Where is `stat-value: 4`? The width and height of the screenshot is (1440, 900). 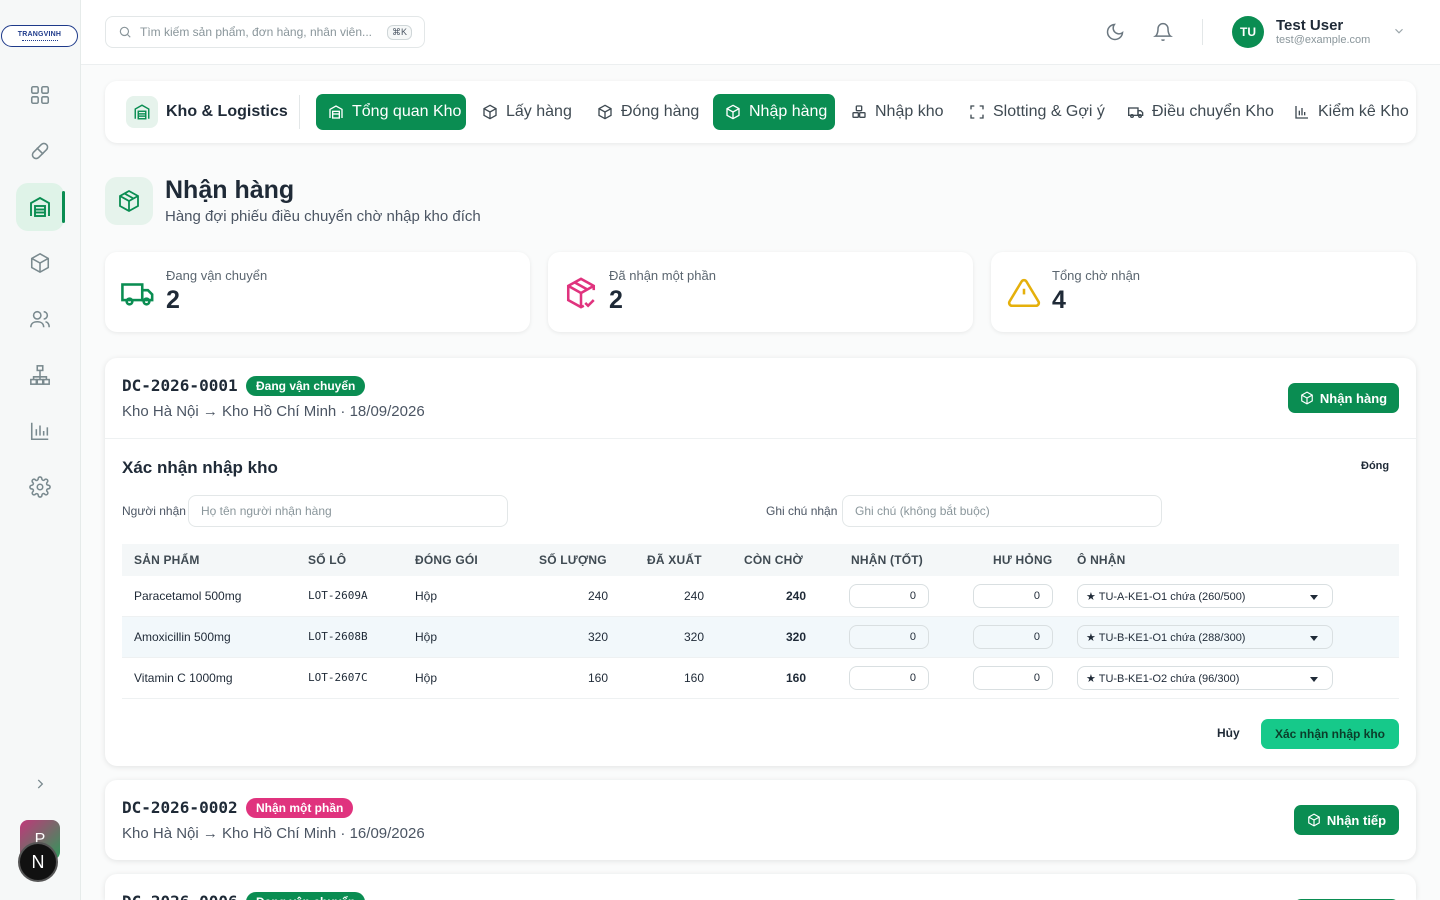
stat-value: 4 is located at coordinates (1059, 300).